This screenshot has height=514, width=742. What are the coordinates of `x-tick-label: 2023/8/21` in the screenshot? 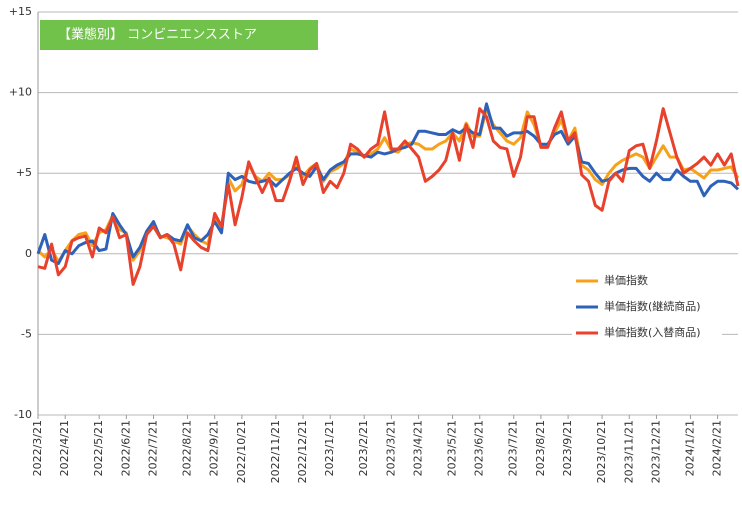 It's located at (540, 448).